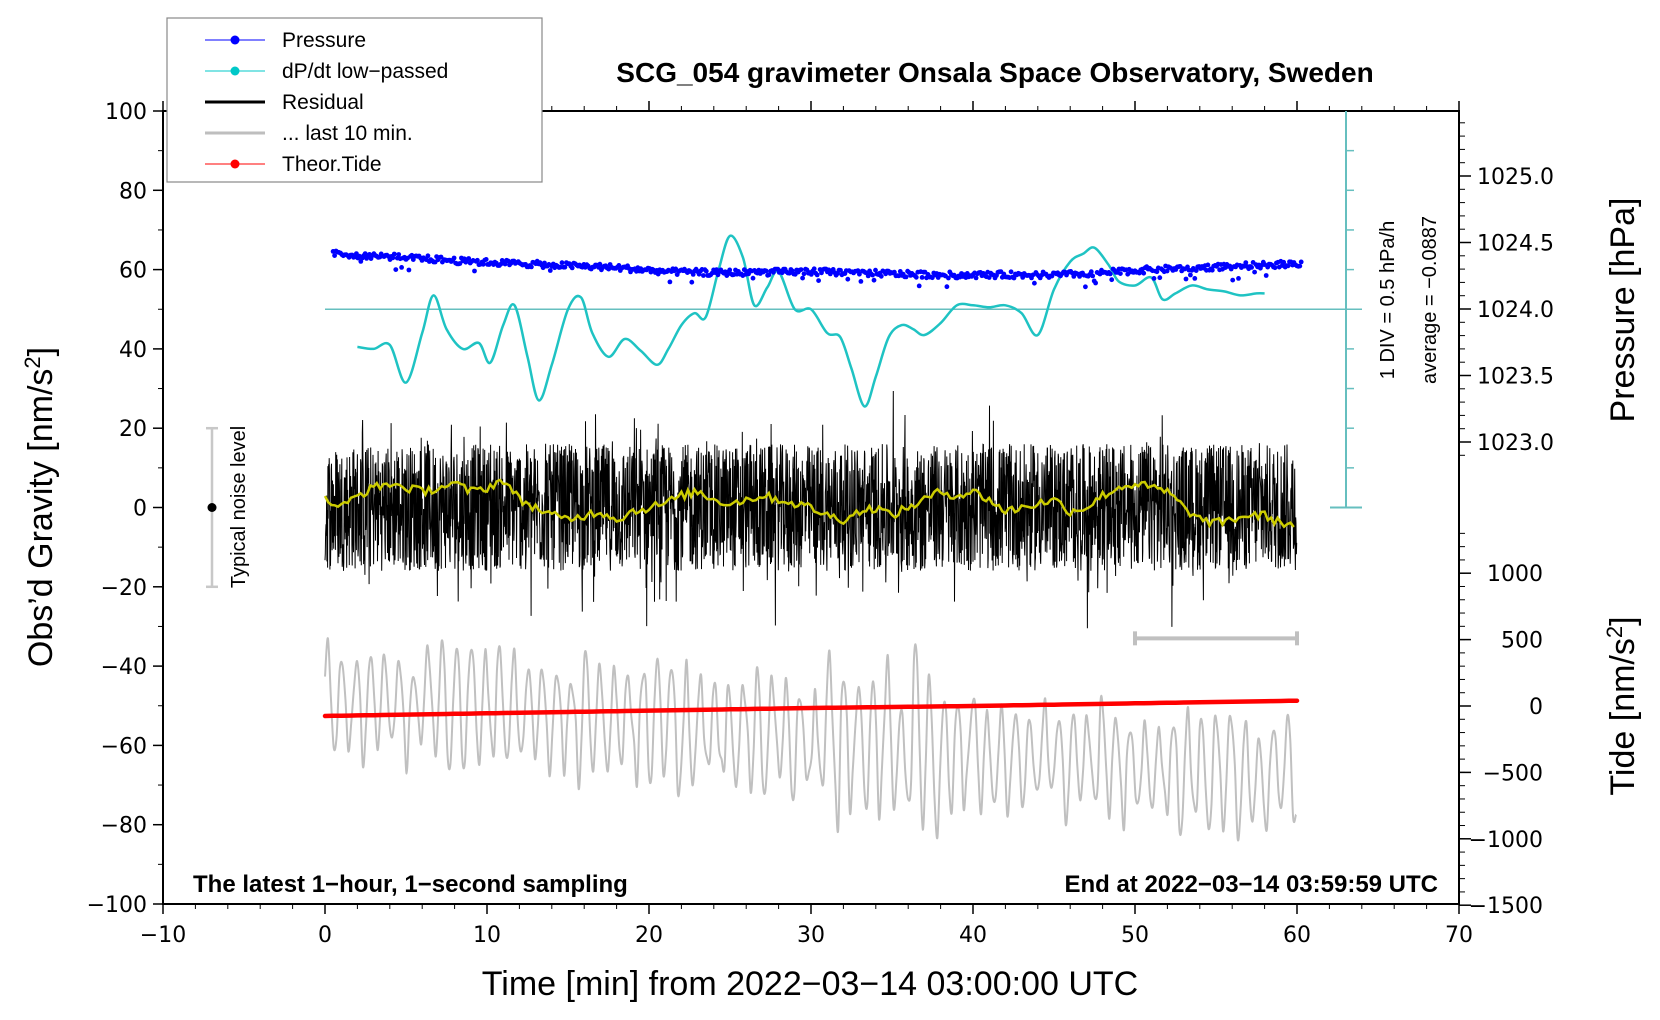 The image size is (1660, 1020). Describe the element at coordinates (133, 350) in the screenshot. I see `y-tick-label: 40` at that location.